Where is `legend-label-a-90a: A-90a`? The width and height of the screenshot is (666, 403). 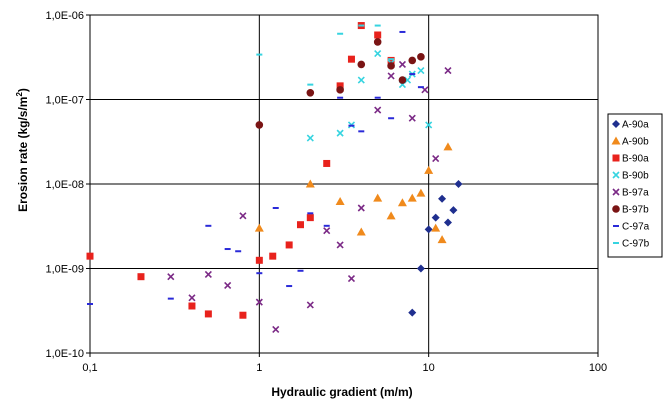
legend-label-a-90a: A-90a is located at coordinates (635, 125).